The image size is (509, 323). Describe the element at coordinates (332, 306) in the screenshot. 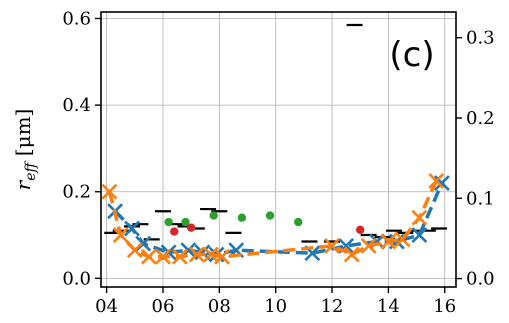

I see `x-tick-label: 12` at that location.